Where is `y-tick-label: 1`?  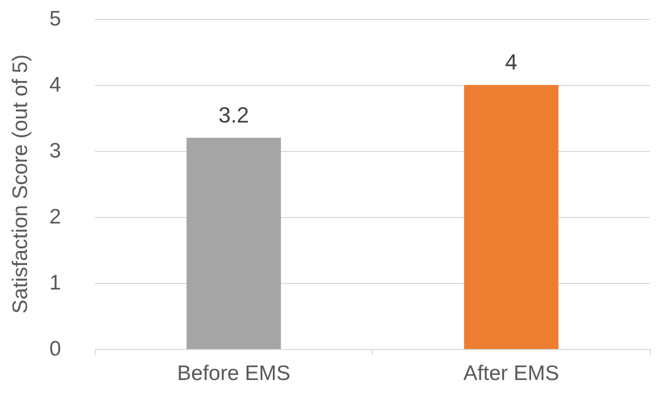
y-tick-label: 1 is located at coordinates (55, 283).